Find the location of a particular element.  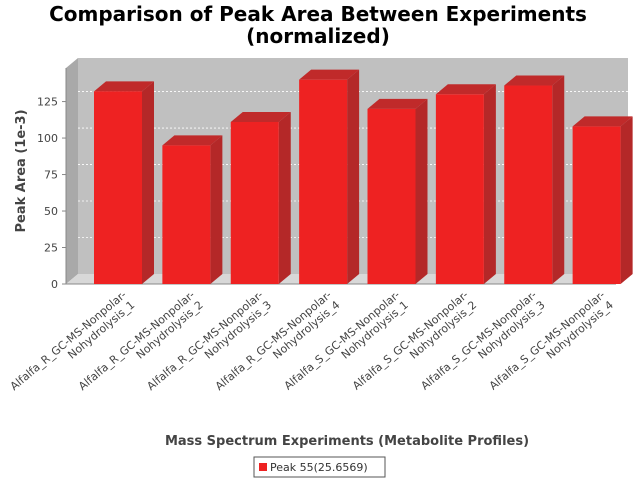

legend-box is located at coordinates (319, 467).